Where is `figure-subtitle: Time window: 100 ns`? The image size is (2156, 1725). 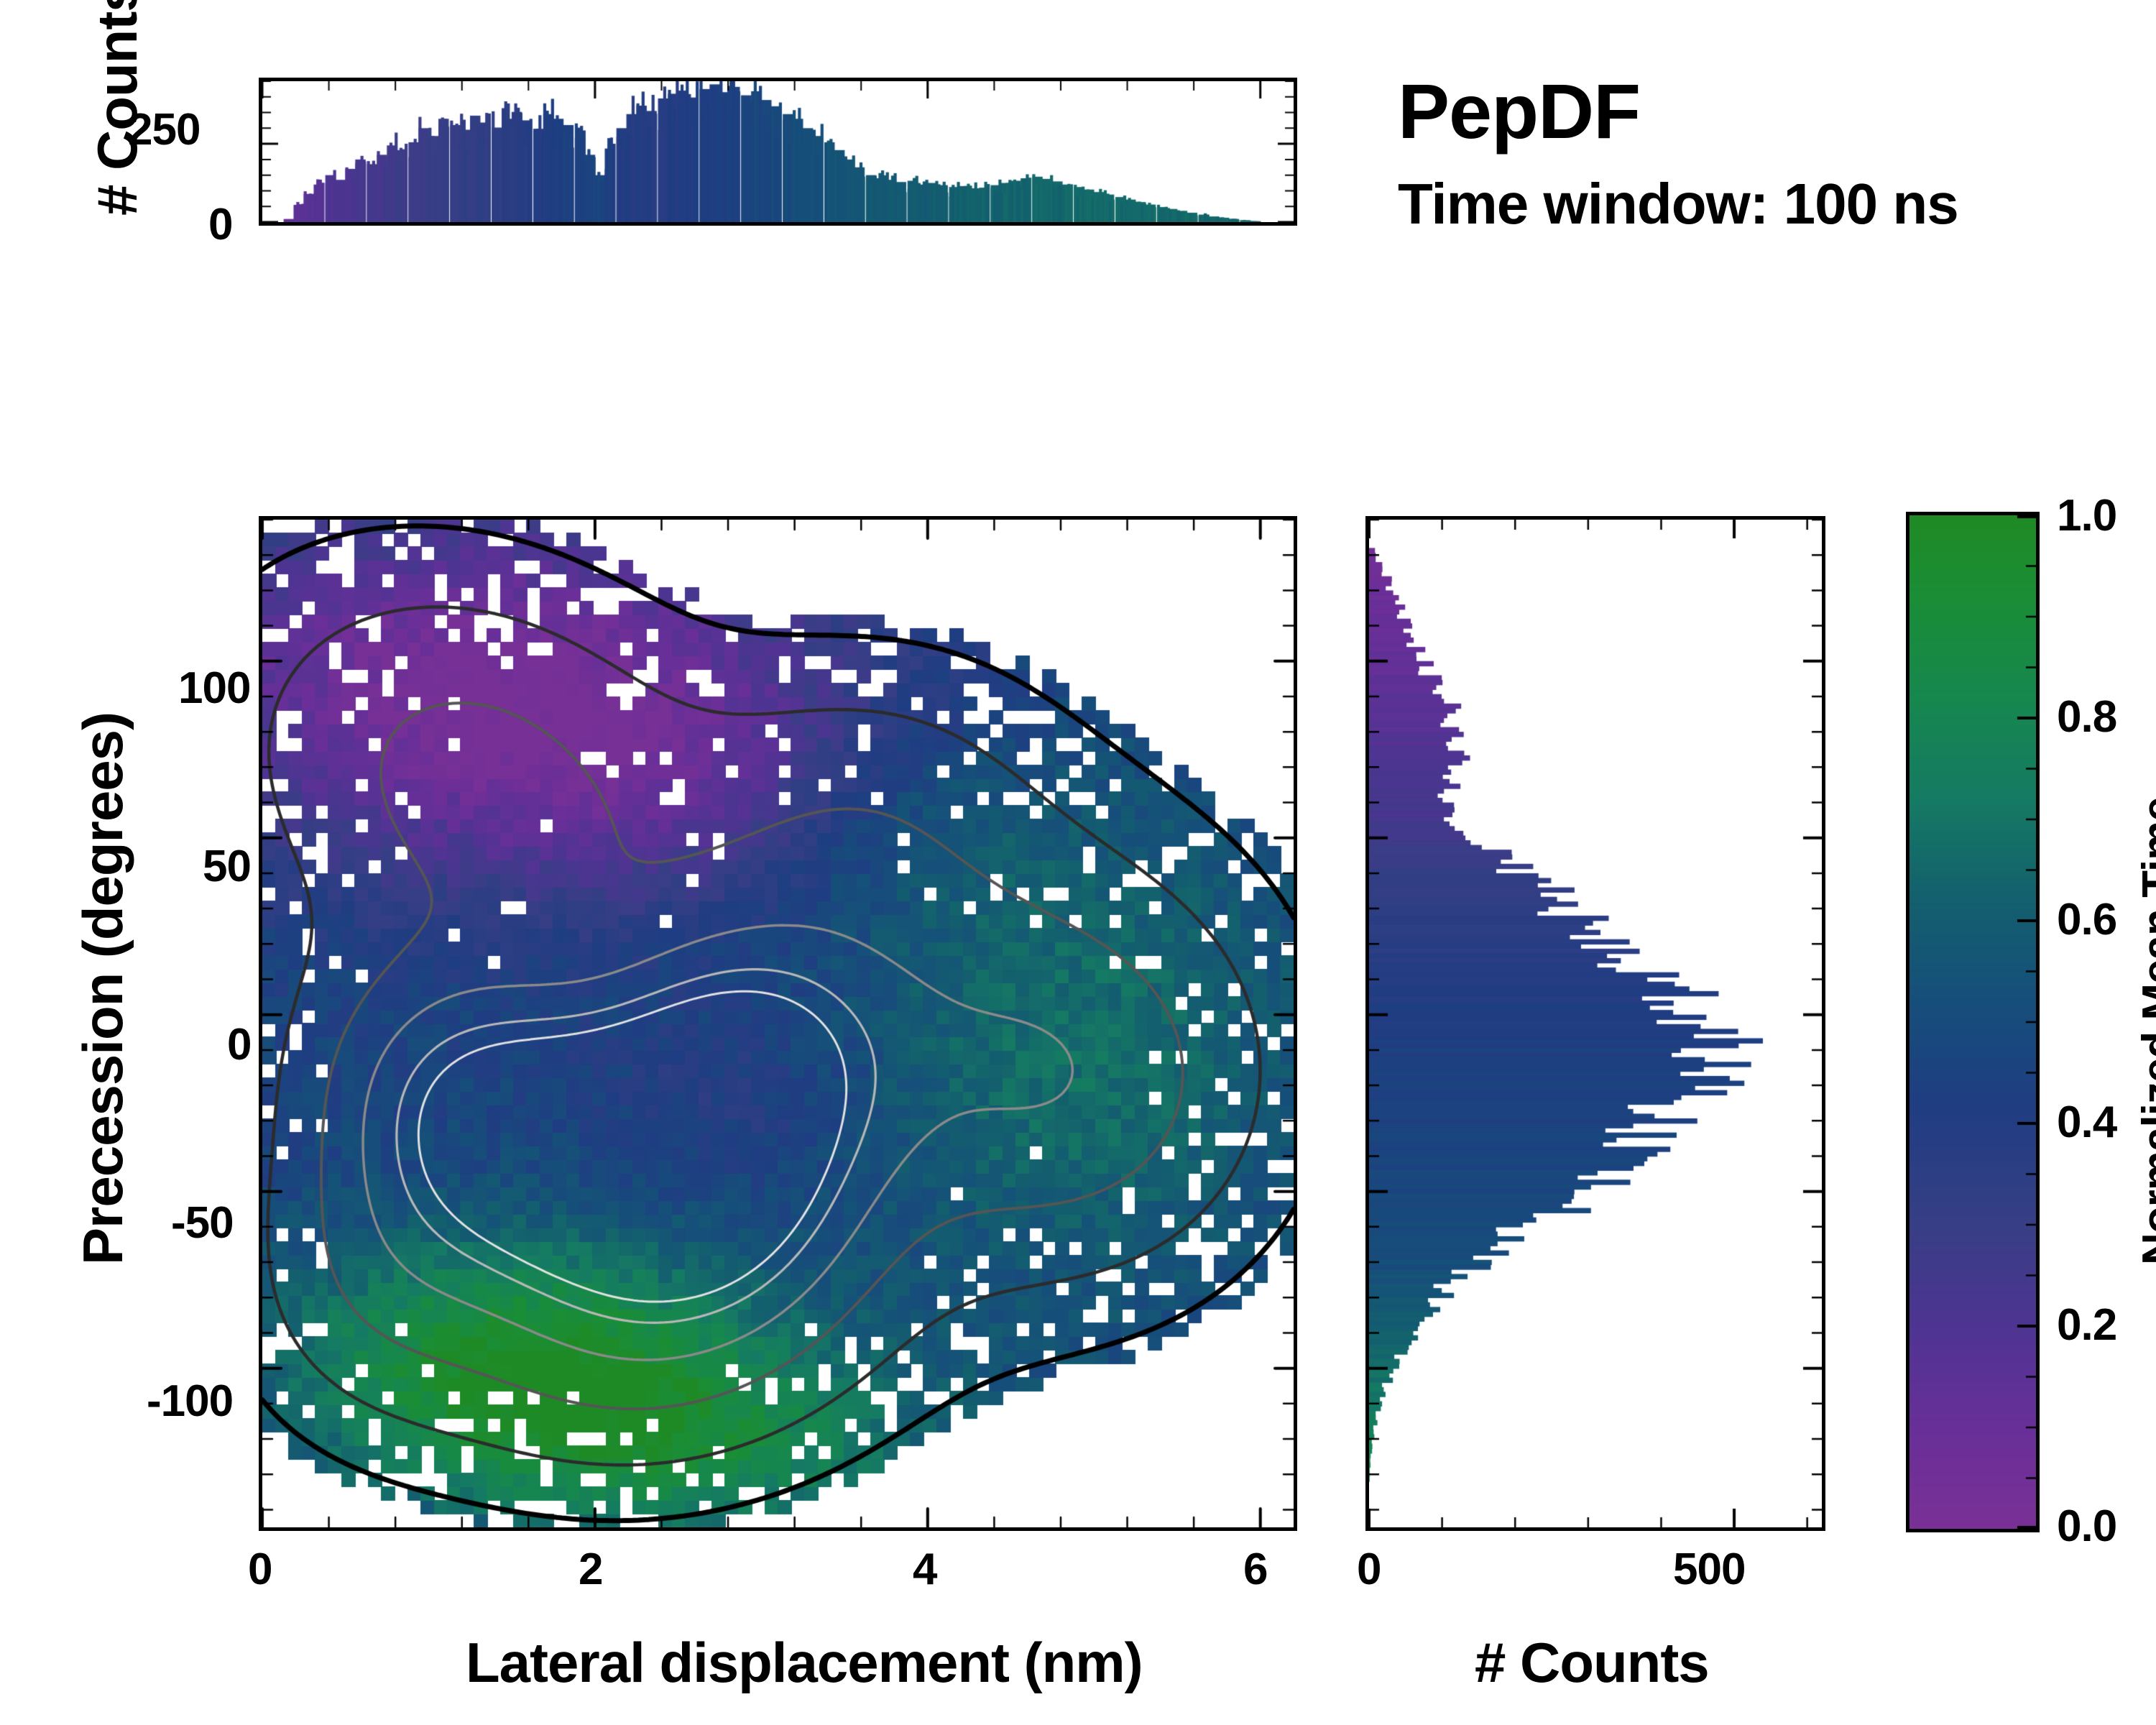
figure-subtitle: Time window: 100 ns is located at coordinates (1678, 204).